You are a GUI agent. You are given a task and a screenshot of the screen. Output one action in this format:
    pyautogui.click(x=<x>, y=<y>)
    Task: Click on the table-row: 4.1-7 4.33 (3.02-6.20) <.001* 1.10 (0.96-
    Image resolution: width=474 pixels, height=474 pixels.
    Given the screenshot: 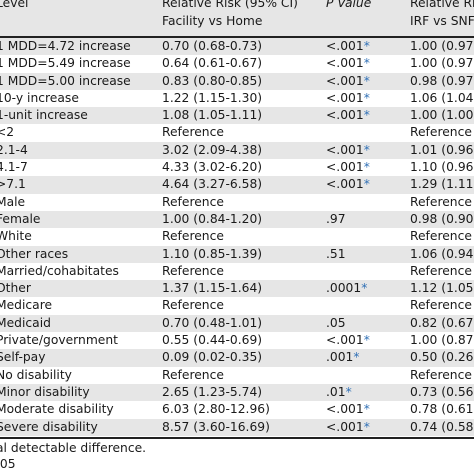 What is the action you would take?
    pyautogui.click(x=237, y=167)
    